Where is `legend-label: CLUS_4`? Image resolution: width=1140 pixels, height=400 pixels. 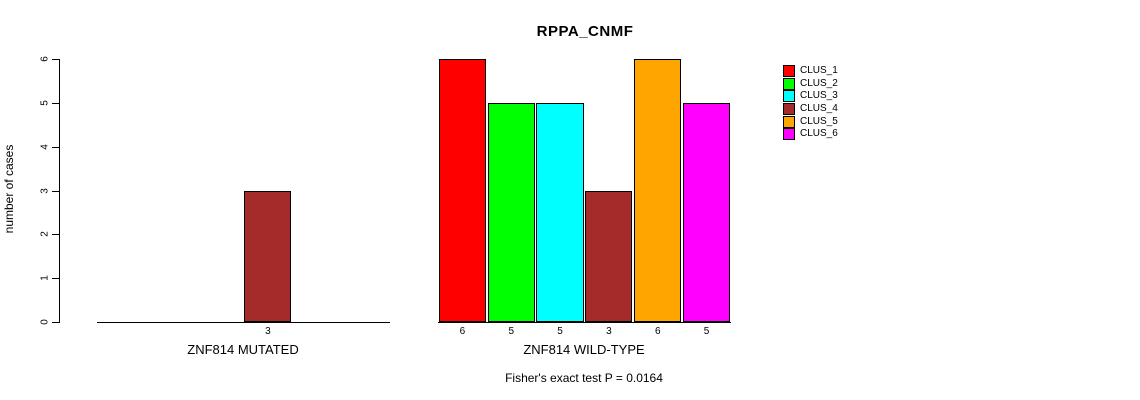 legend-label: CLUS_4 is located at coordinates (819, 109).